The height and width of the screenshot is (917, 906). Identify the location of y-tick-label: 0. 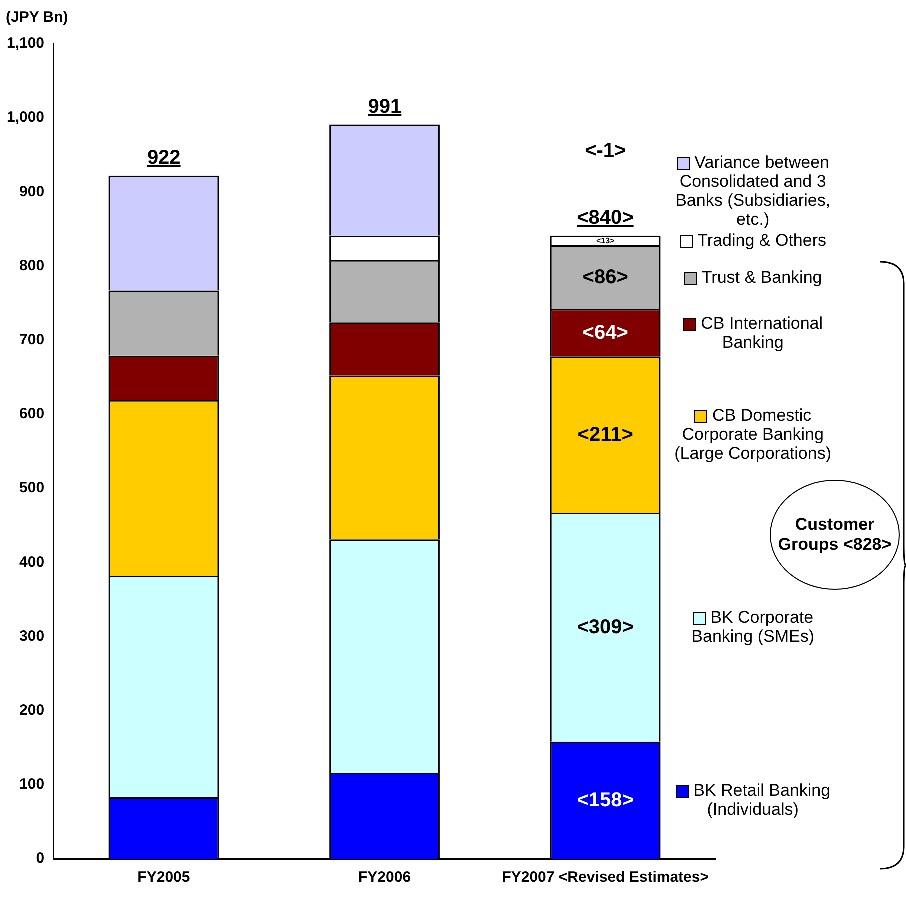
(40, 859).